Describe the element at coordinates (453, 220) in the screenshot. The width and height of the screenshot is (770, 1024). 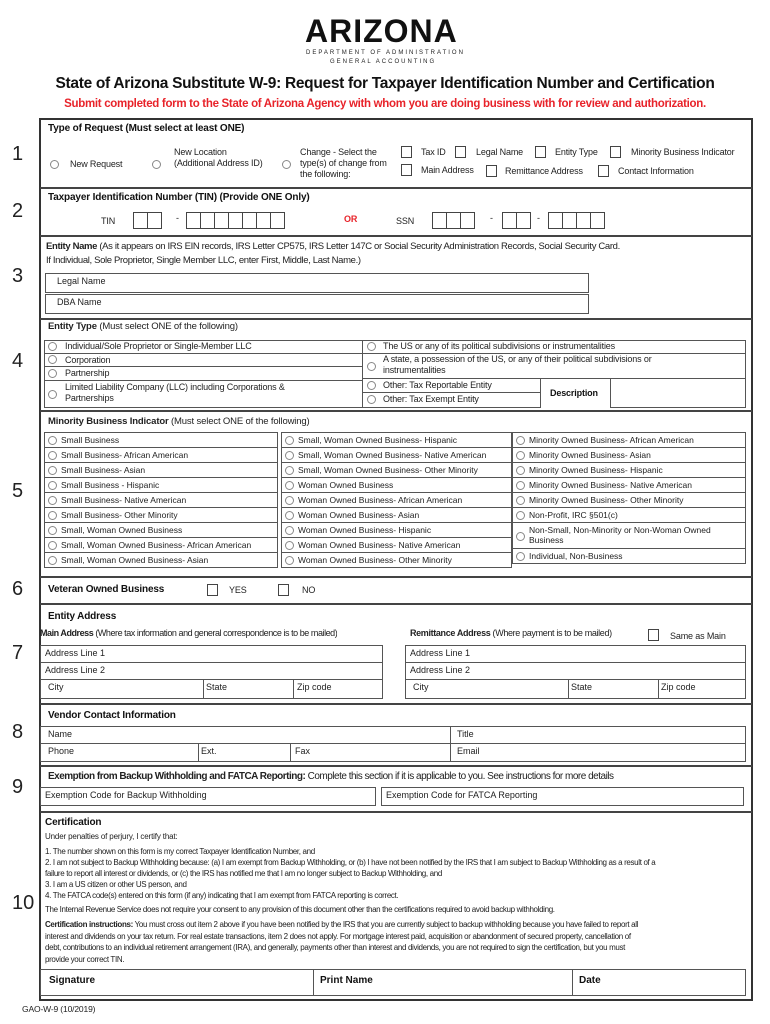
I see `ssn-area-input` at that location.